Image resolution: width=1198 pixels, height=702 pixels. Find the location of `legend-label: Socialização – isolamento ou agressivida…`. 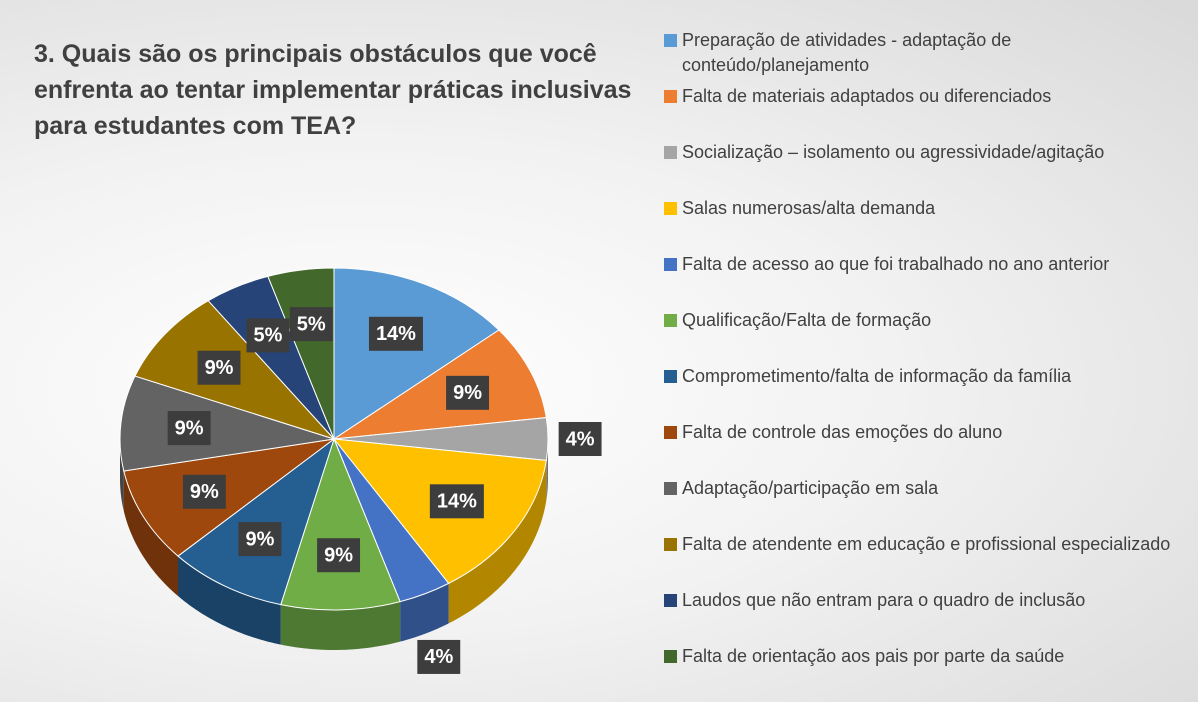

legend-label: Socialização – isolamento ou agressivida… is located at coordinates (893, 152).